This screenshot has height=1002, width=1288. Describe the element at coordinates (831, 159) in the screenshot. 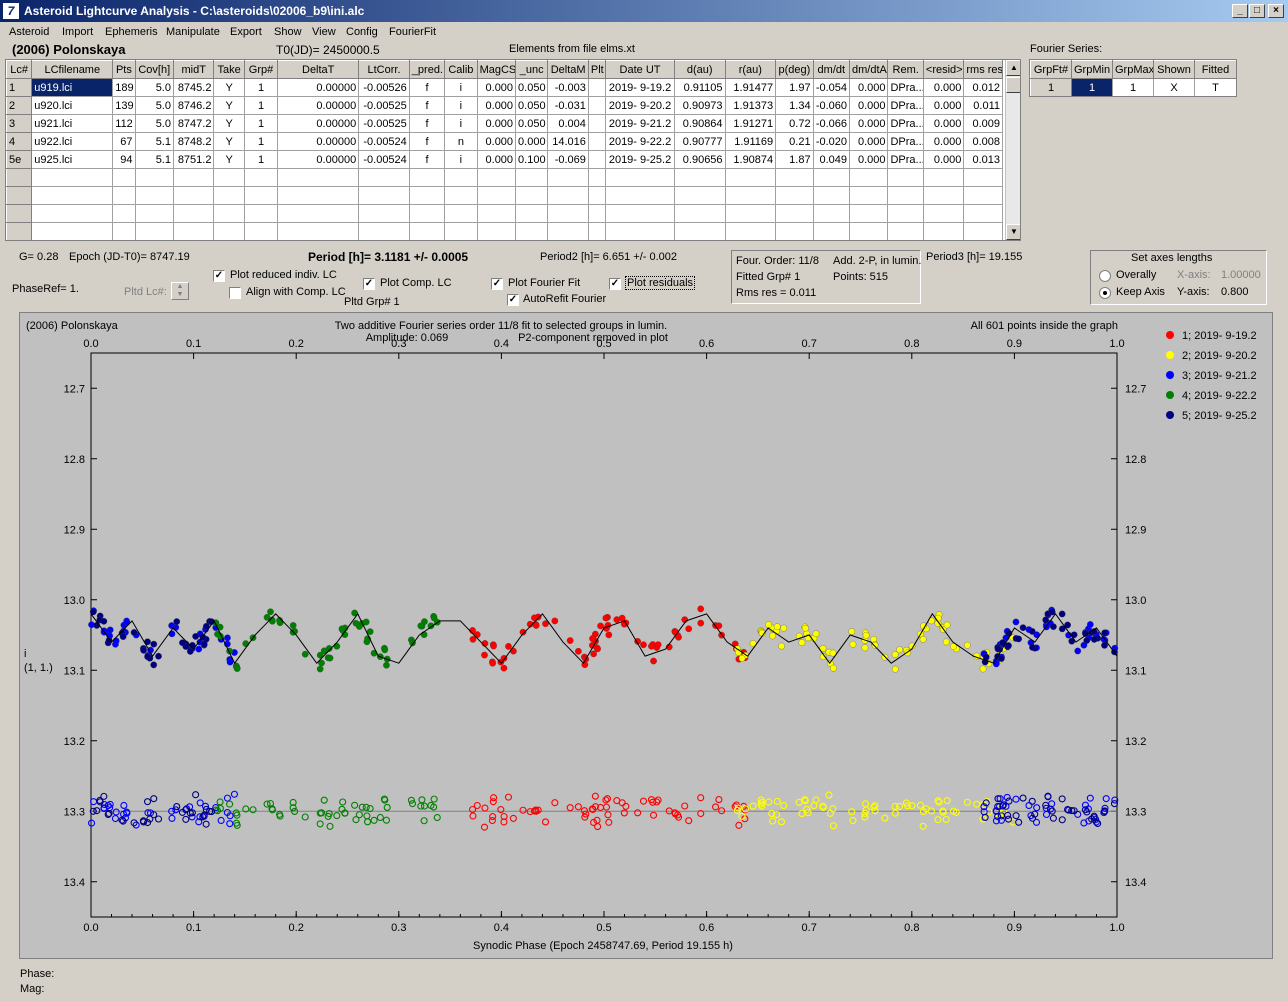

I see `table-cell: 0.049` at that location.